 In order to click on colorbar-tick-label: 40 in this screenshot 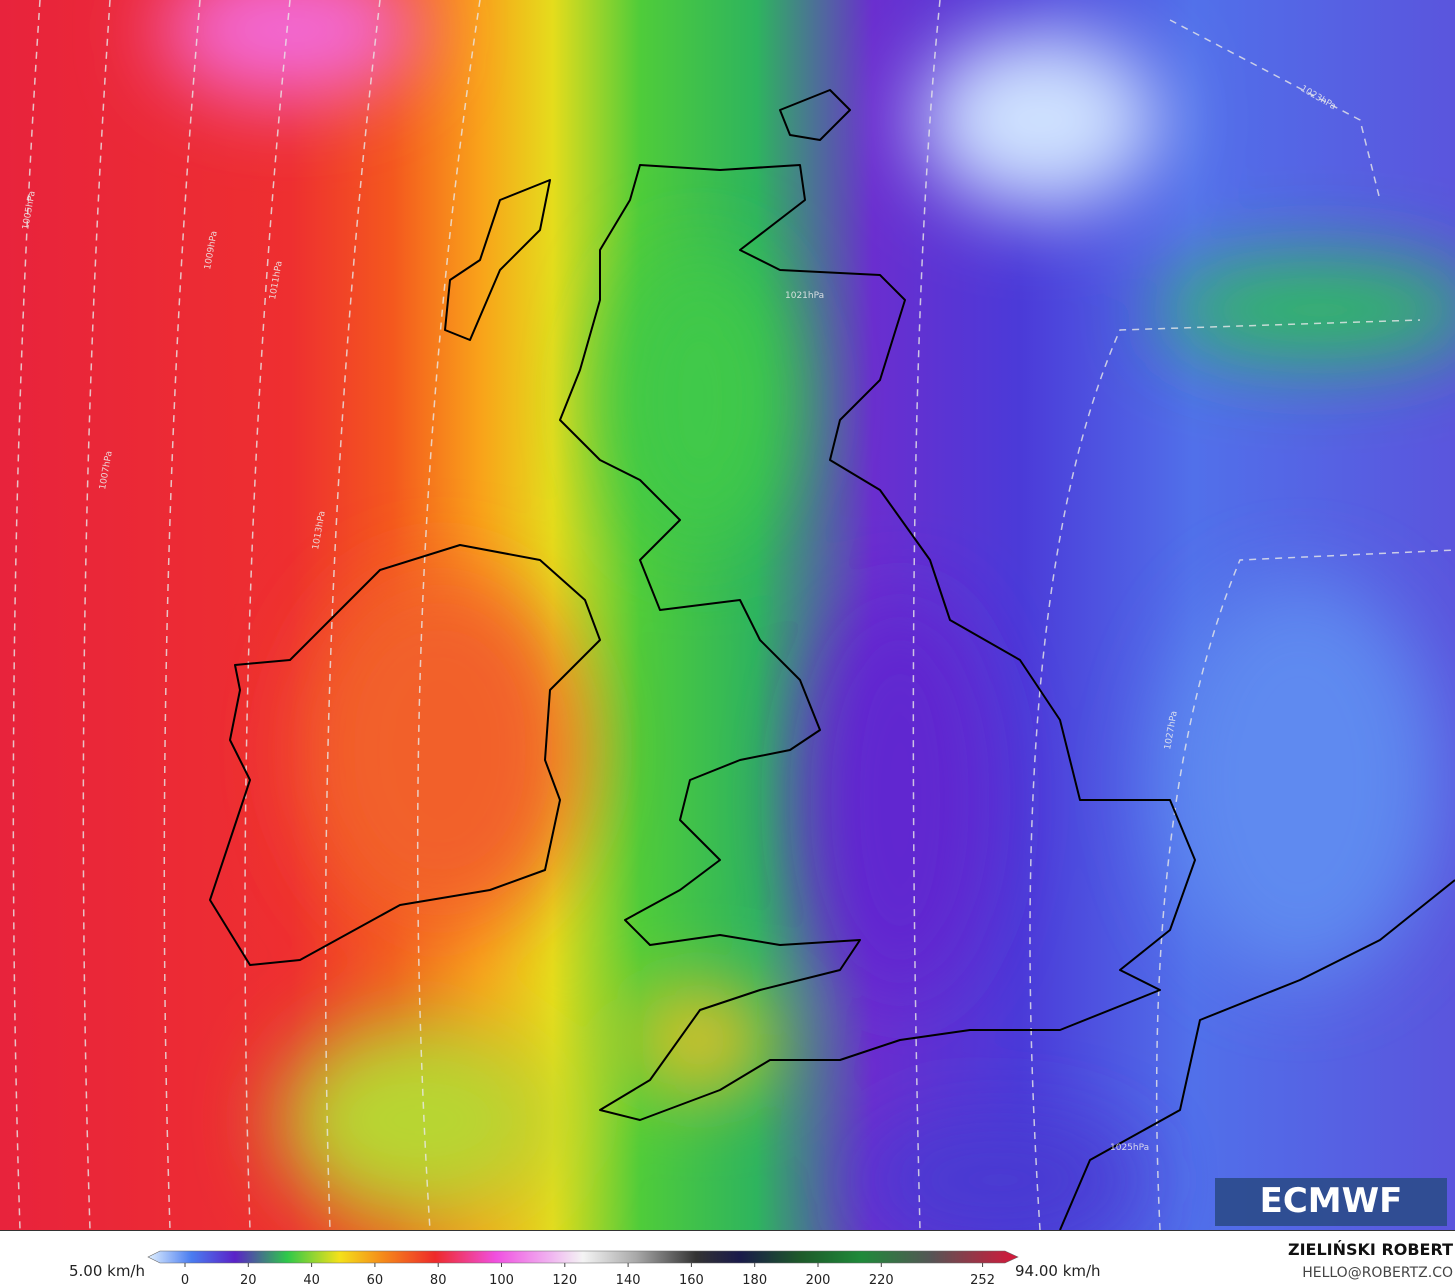, I will do `click(311, 1280)`.